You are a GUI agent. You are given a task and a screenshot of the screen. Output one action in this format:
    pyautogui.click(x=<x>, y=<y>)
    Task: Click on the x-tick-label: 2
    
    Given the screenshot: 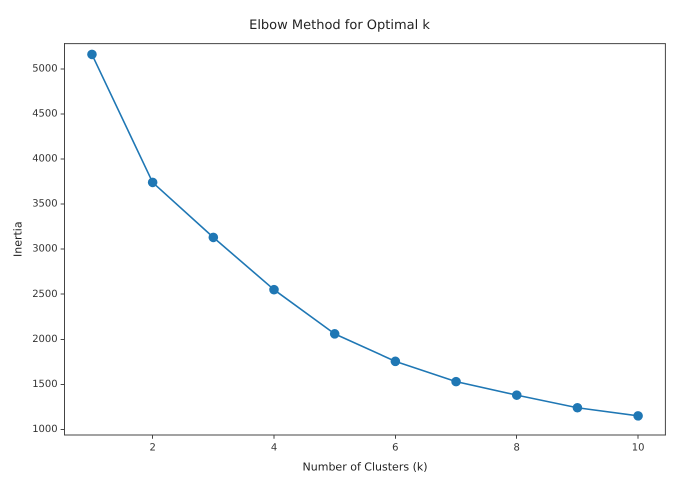 What is the action you would take?
    pyautogui.click(x=152, y=448)
    